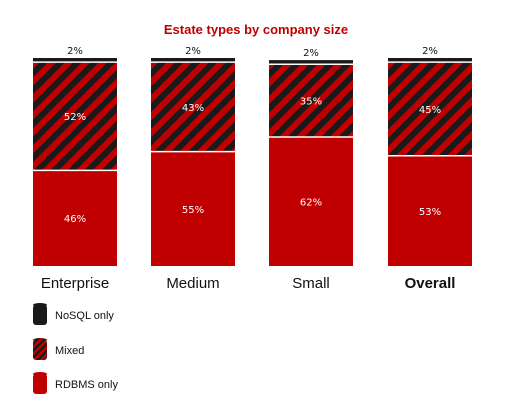 This screenshot has height=416, width=512. Describe the element at coordinates (75, 283) in the screenshot. I see `category-label: Enterprise` at that location.